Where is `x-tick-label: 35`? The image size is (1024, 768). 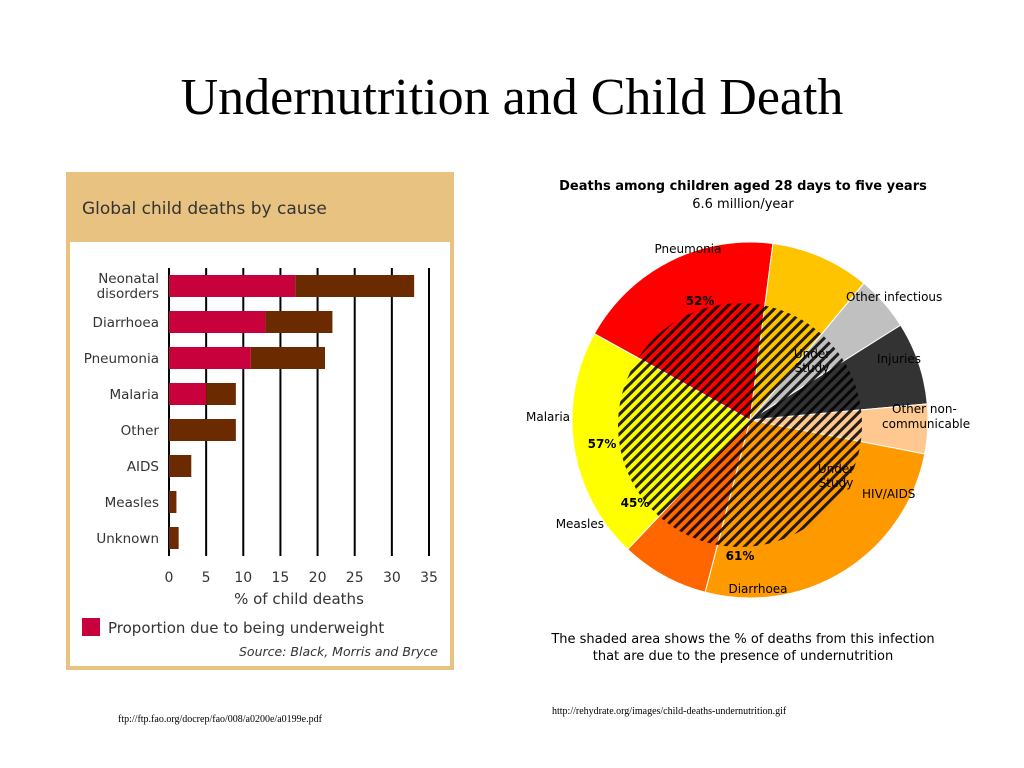 x-tick-label: 35 is located at coordinates (429, 578).